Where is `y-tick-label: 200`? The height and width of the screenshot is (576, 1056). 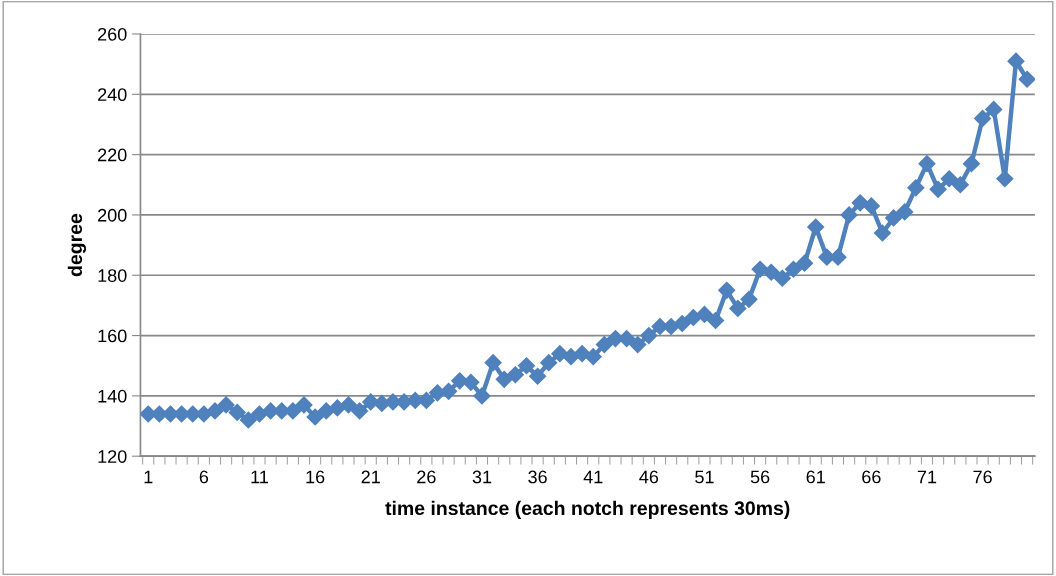
y-tick-label: 200 is located at coordinates (112, 215).